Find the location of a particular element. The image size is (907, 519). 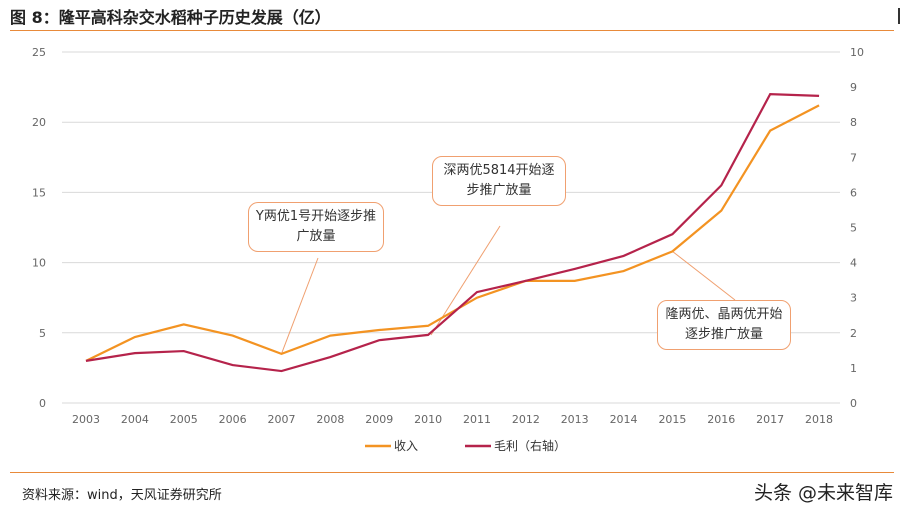

y-right-tick: 0 is located at coordinates (853, 403).